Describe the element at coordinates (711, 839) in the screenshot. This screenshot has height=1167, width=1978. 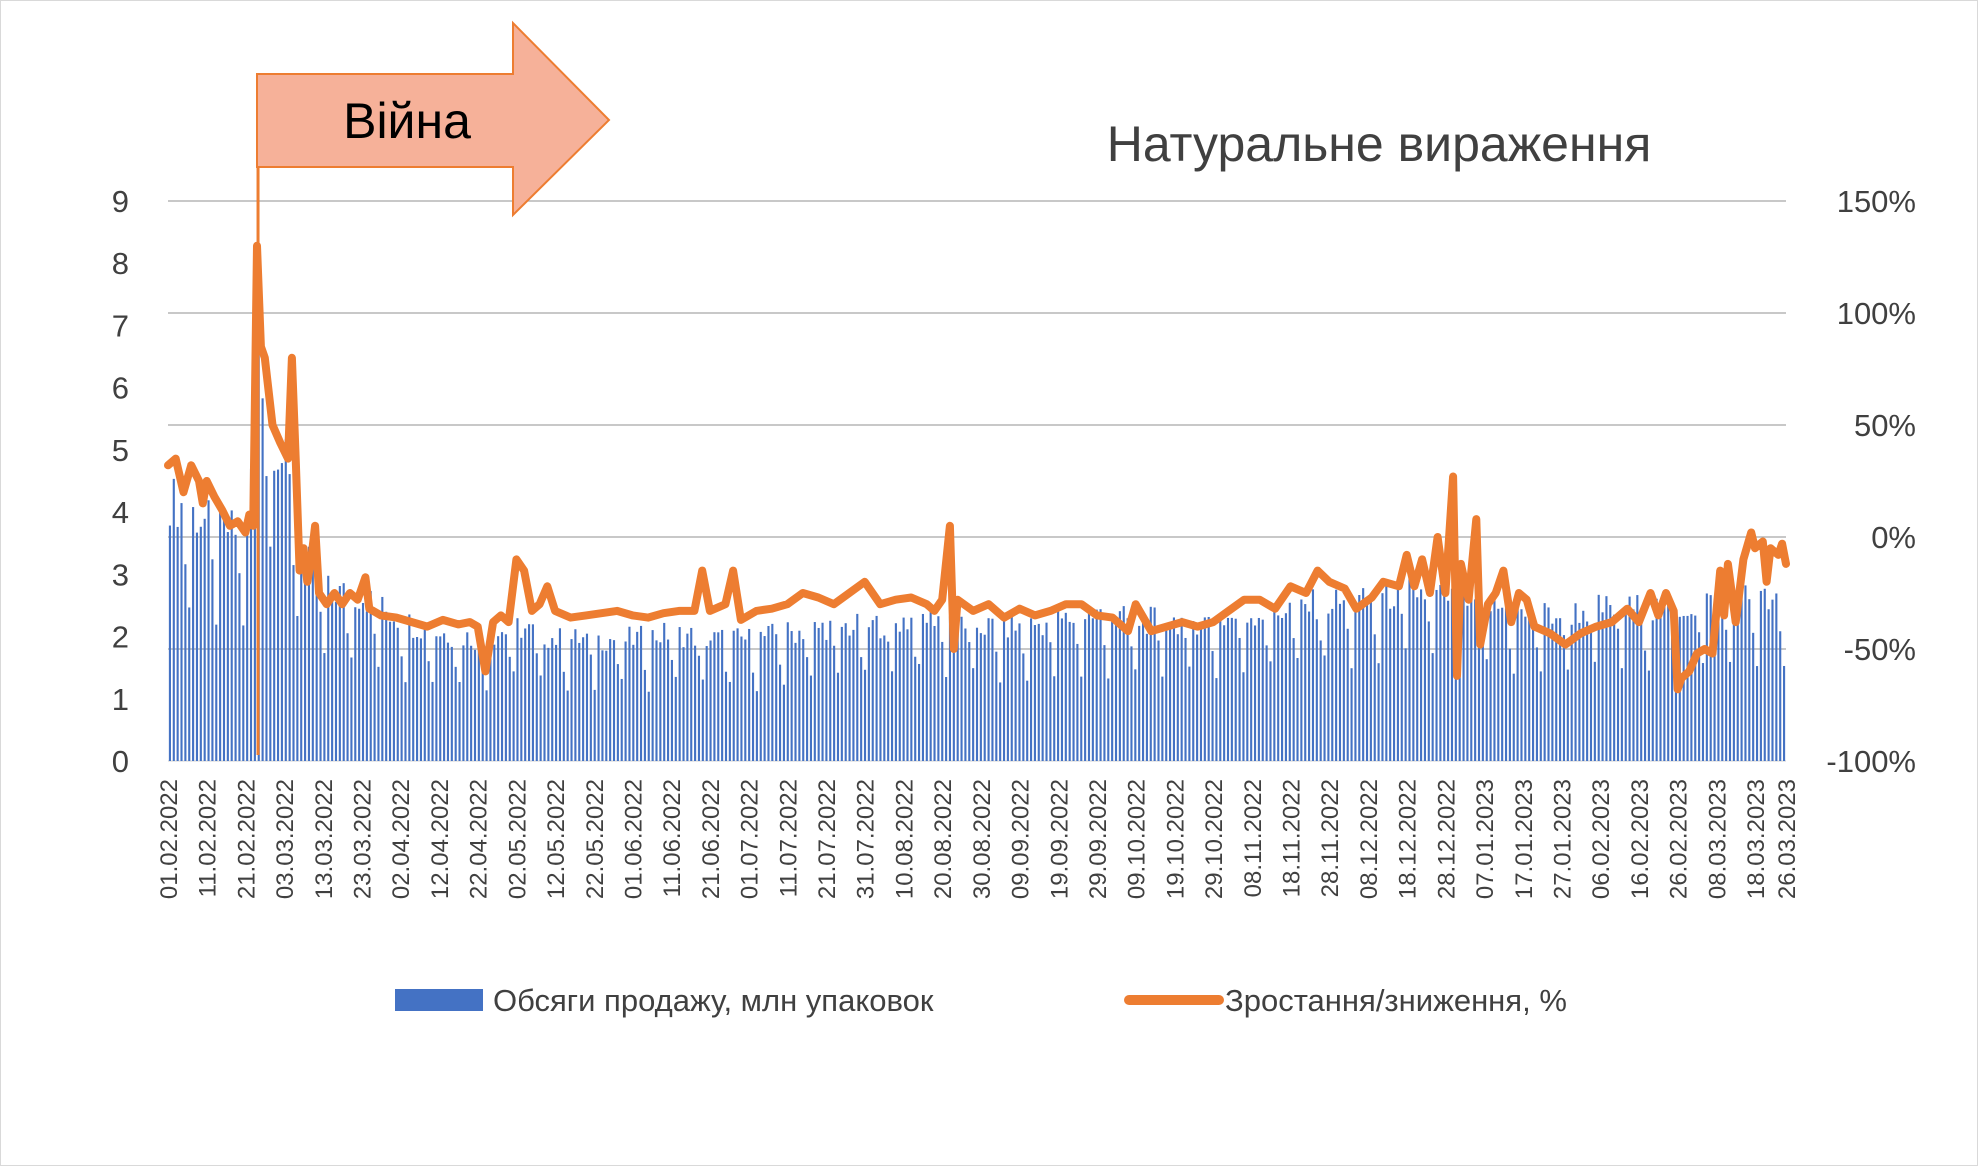
I see `x-tick-label: 21.06.2022` at that location.